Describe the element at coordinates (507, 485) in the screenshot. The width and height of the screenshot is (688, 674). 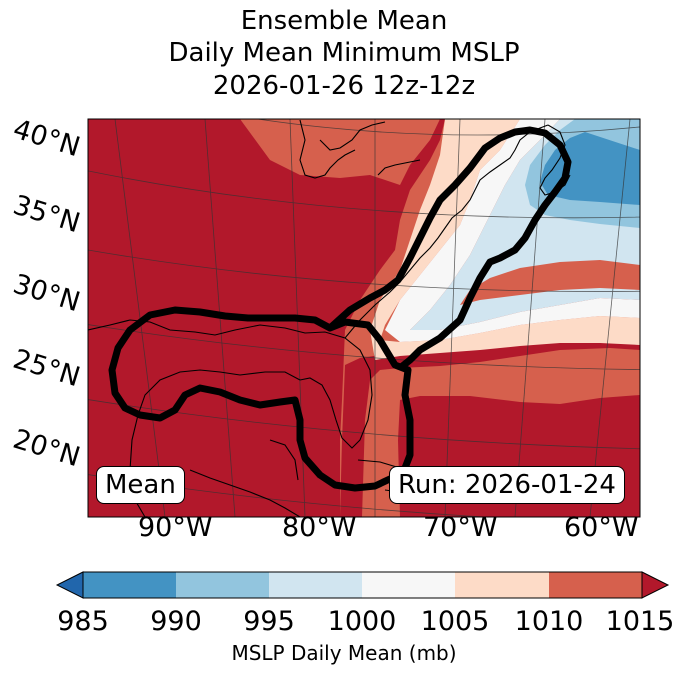
I see `run-date-box: Run: 2026-01-24` at that location.